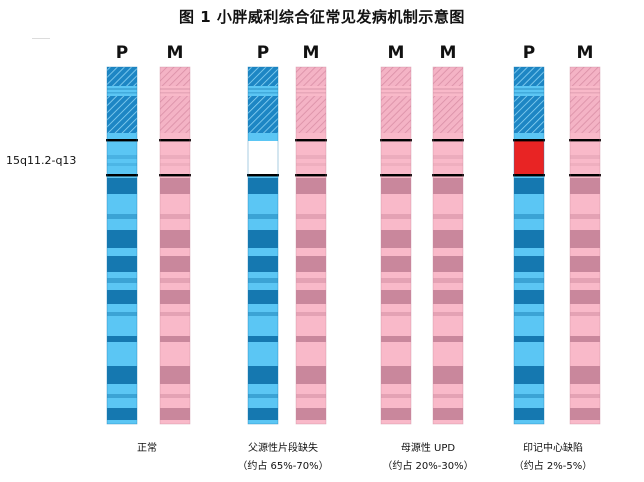 The image size is (644, 482). I want to click on caption-deletion: 父源性片段缺失 （约占 65%-70%）, so click(283, 458).